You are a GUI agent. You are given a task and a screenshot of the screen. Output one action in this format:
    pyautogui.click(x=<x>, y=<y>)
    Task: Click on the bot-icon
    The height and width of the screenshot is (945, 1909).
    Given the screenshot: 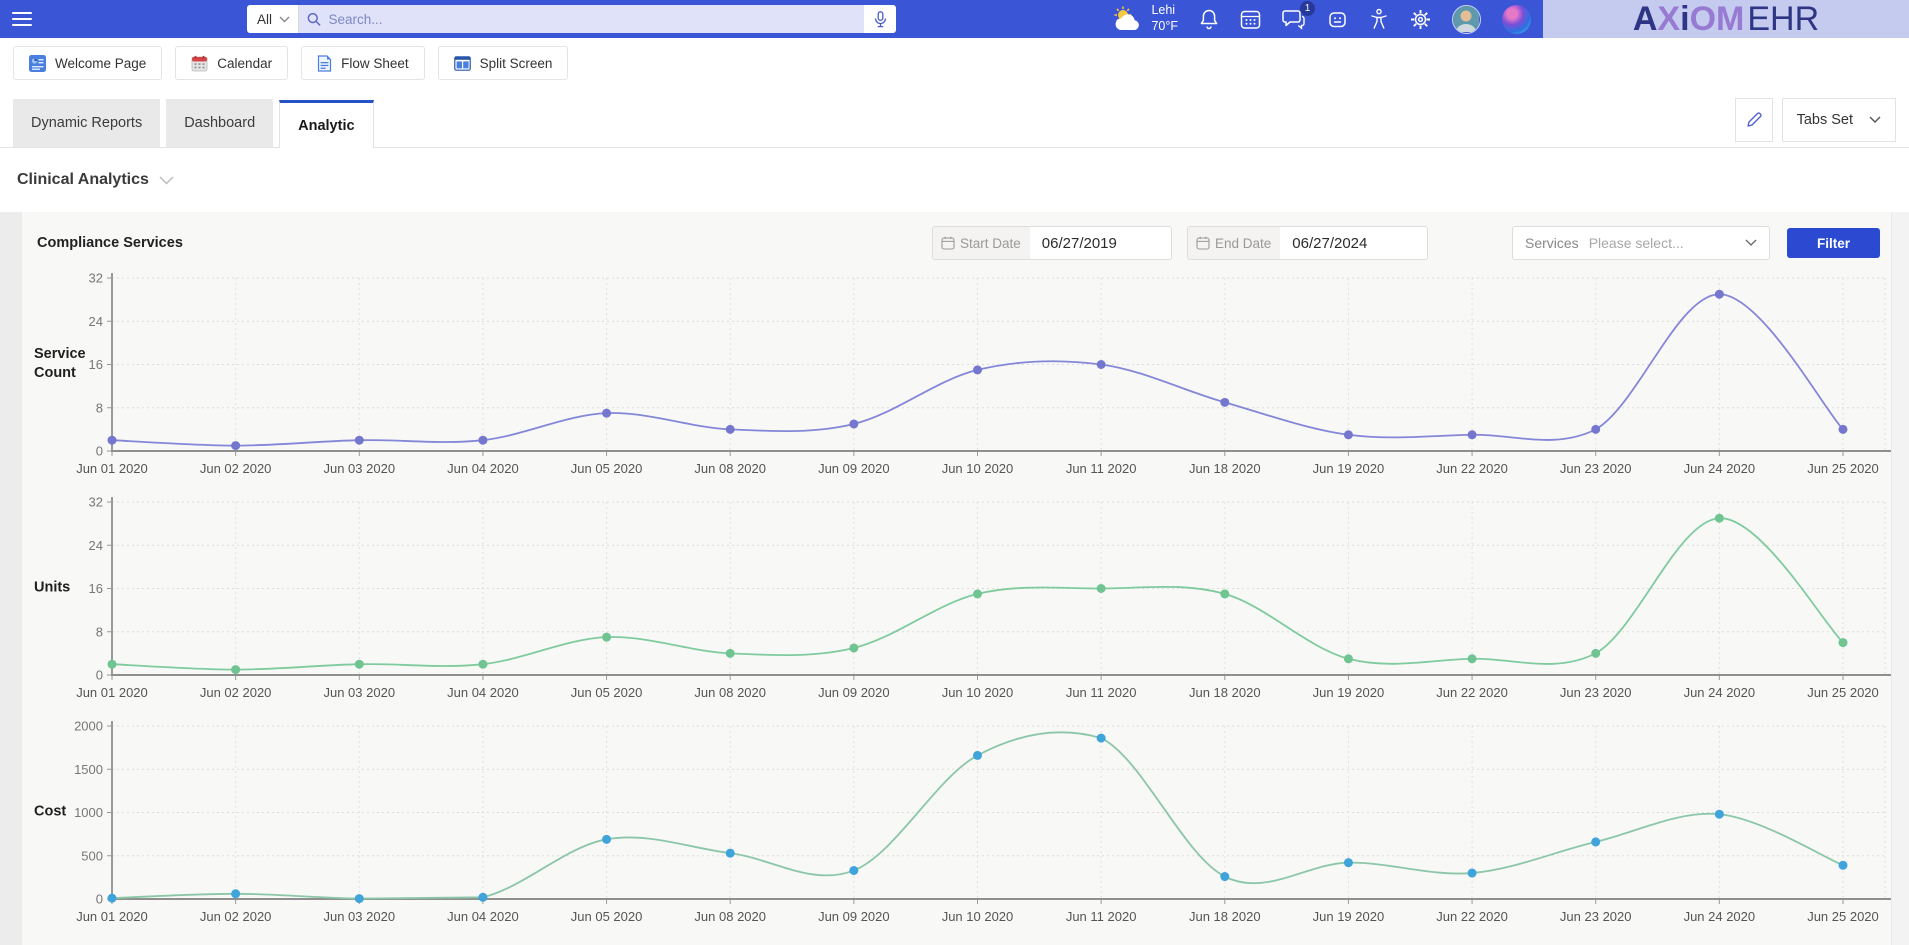 What is the action you would take?
    pyautogui.click(x=1337, y=19)
    